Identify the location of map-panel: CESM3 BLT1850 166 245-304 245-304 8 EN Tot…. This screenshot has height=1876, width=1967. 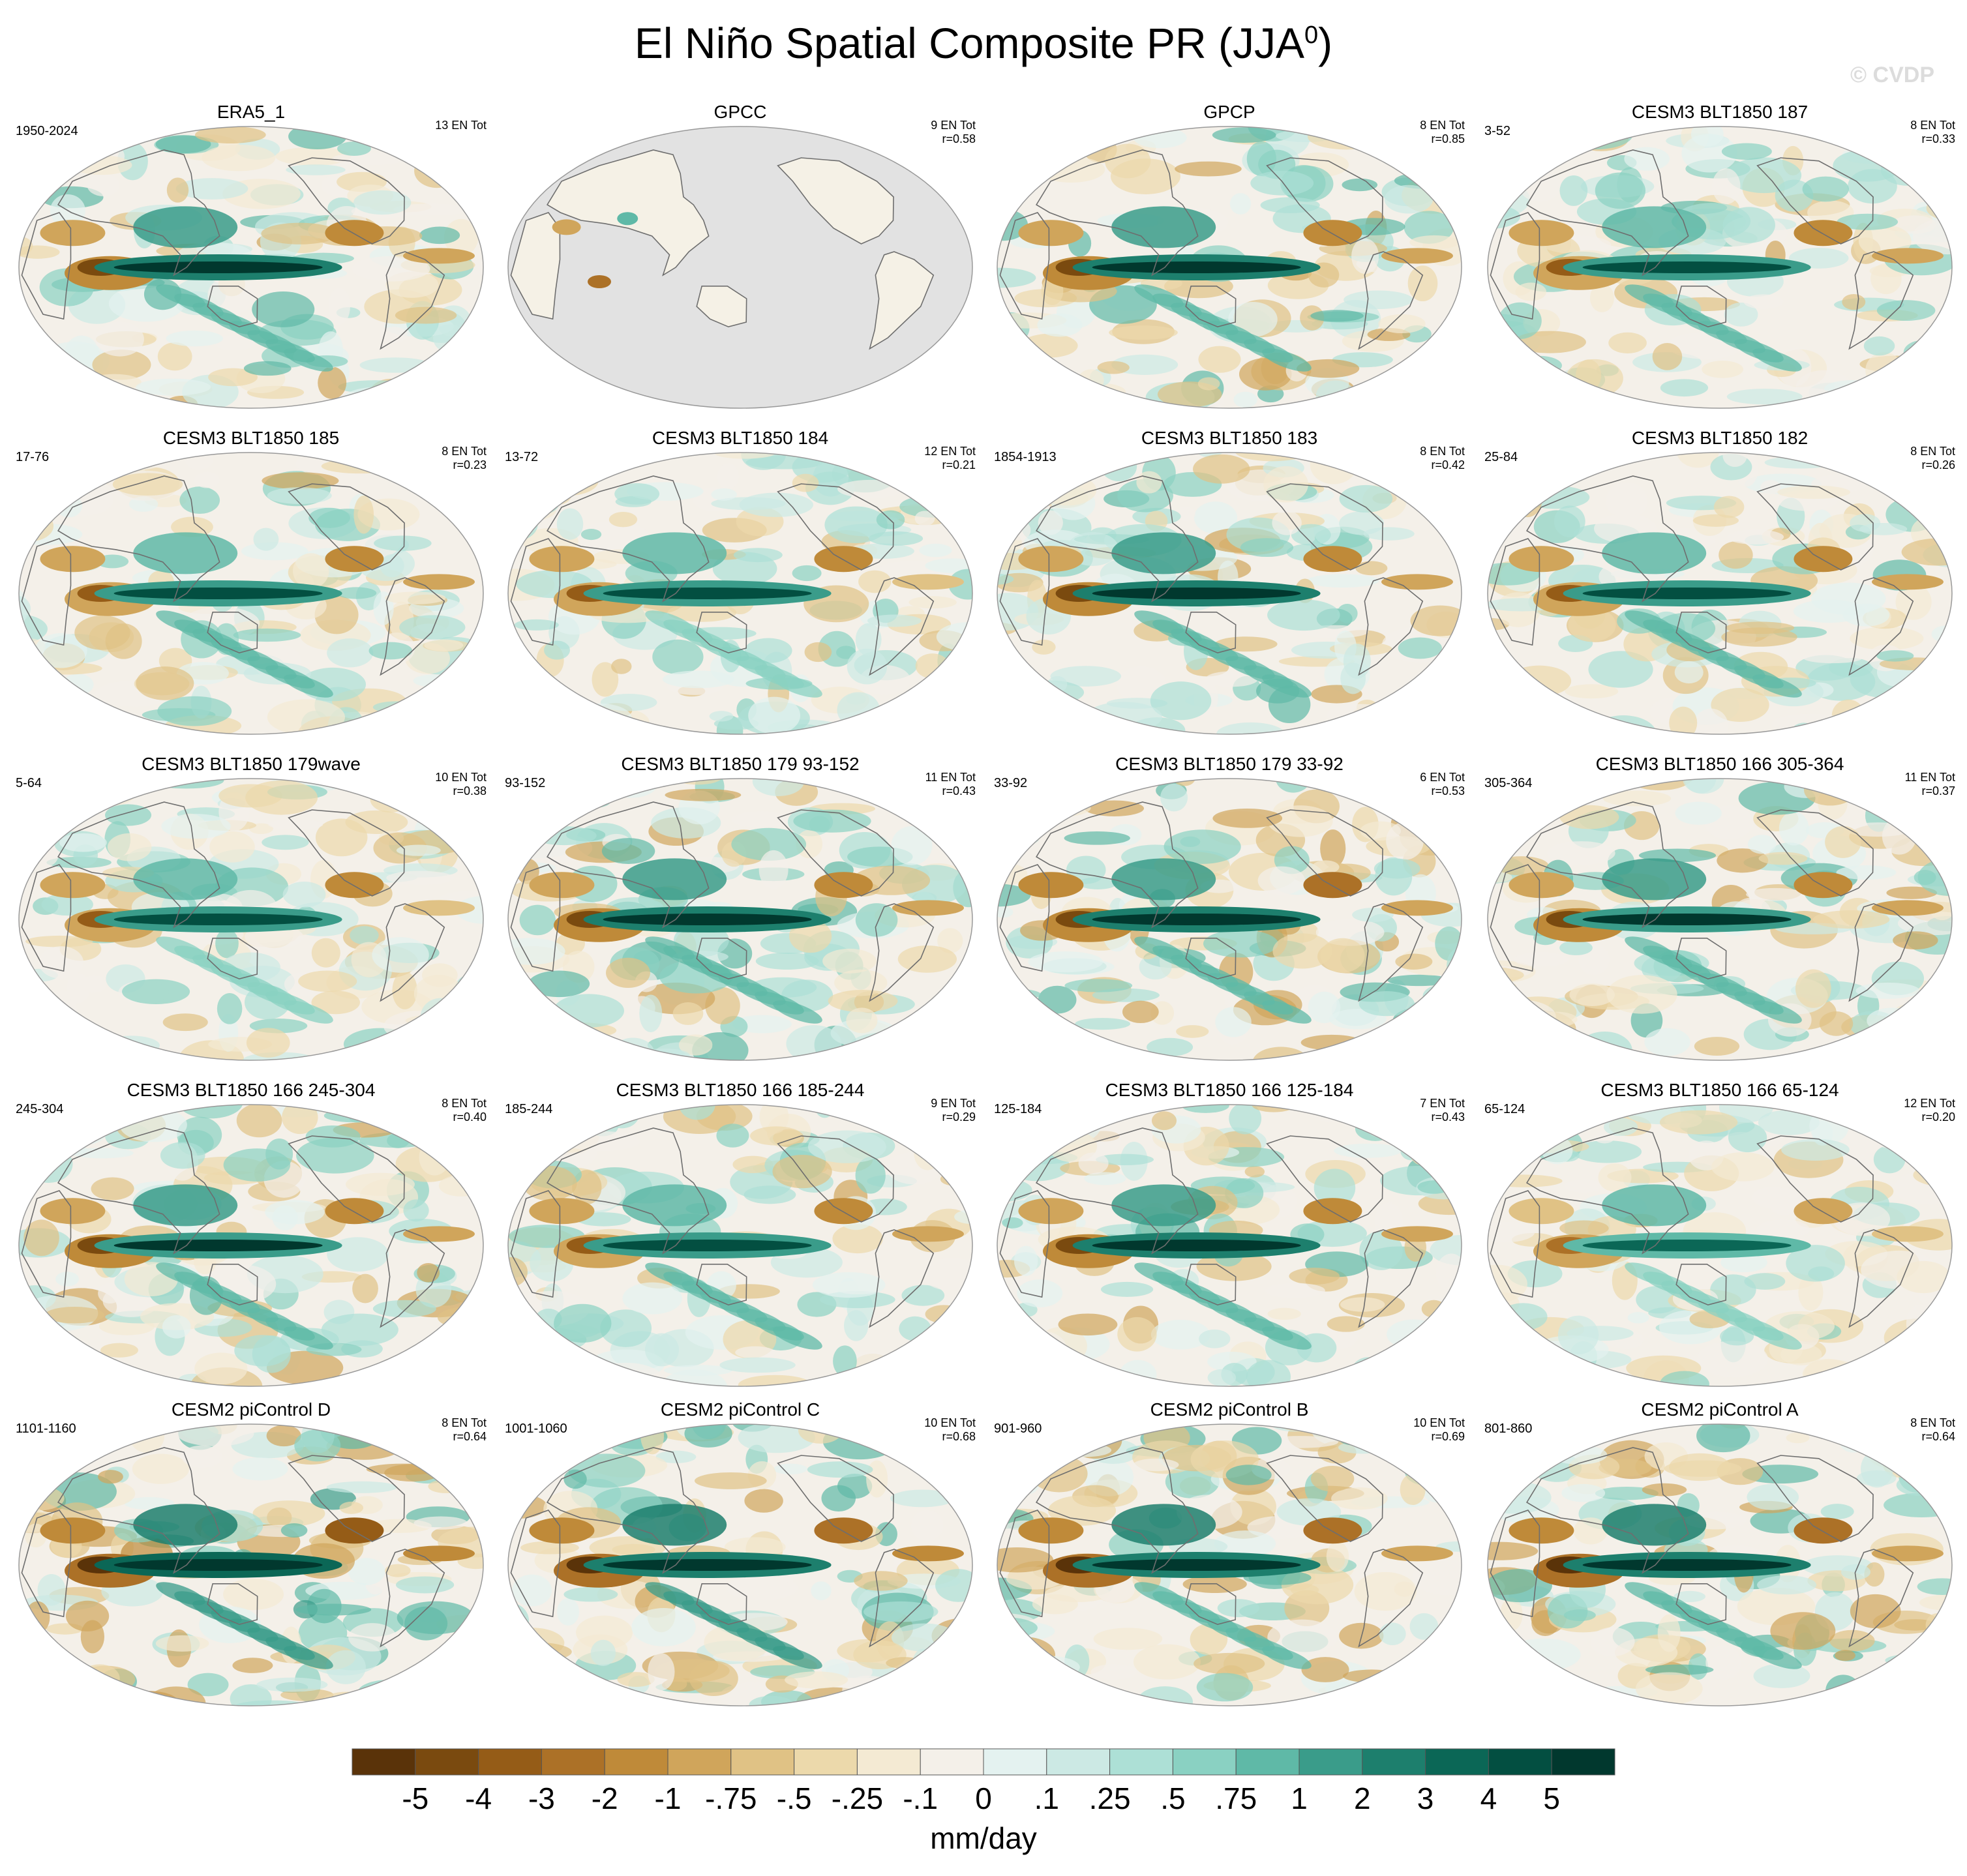
(251, 1232).